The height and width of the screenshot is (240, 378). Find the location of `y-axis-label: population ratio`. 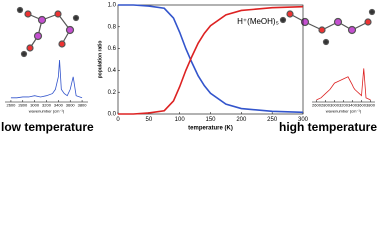

y-axis-label: population ratio is located at coordinates (100, 60).